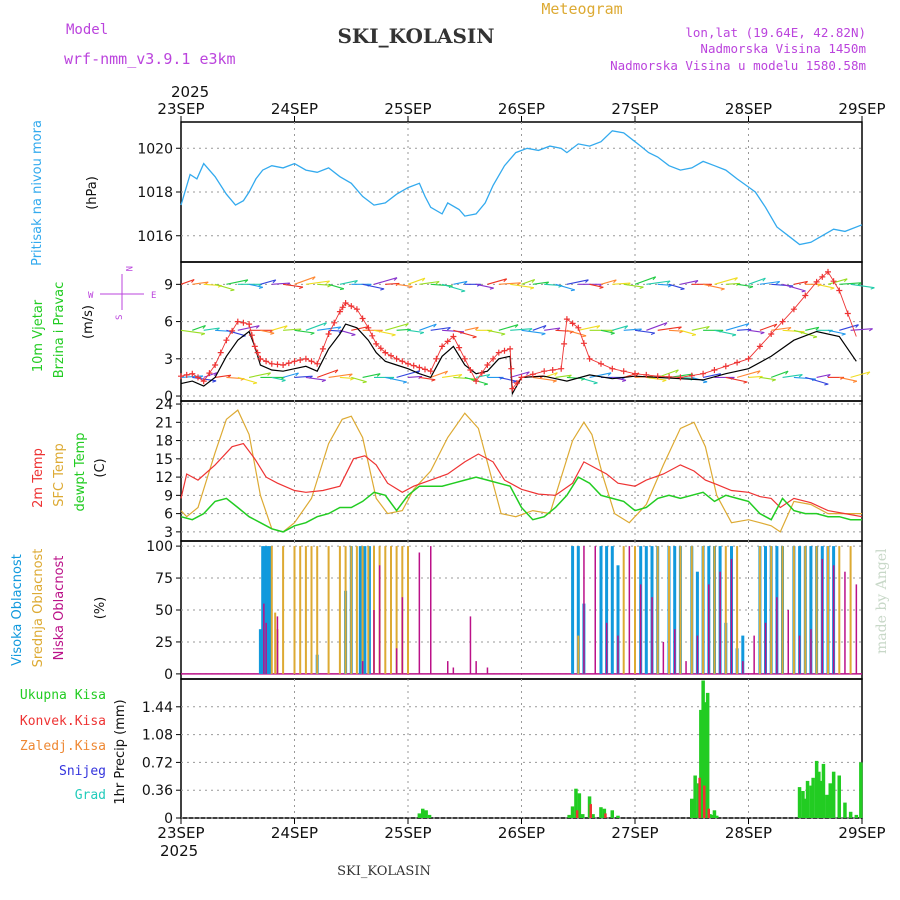 Image resolution: width=900 pixels, height=900 pixels. Describe the element at coordinates (100, 467) in the screenshot. I see `temp-unit: (C)` at that location.